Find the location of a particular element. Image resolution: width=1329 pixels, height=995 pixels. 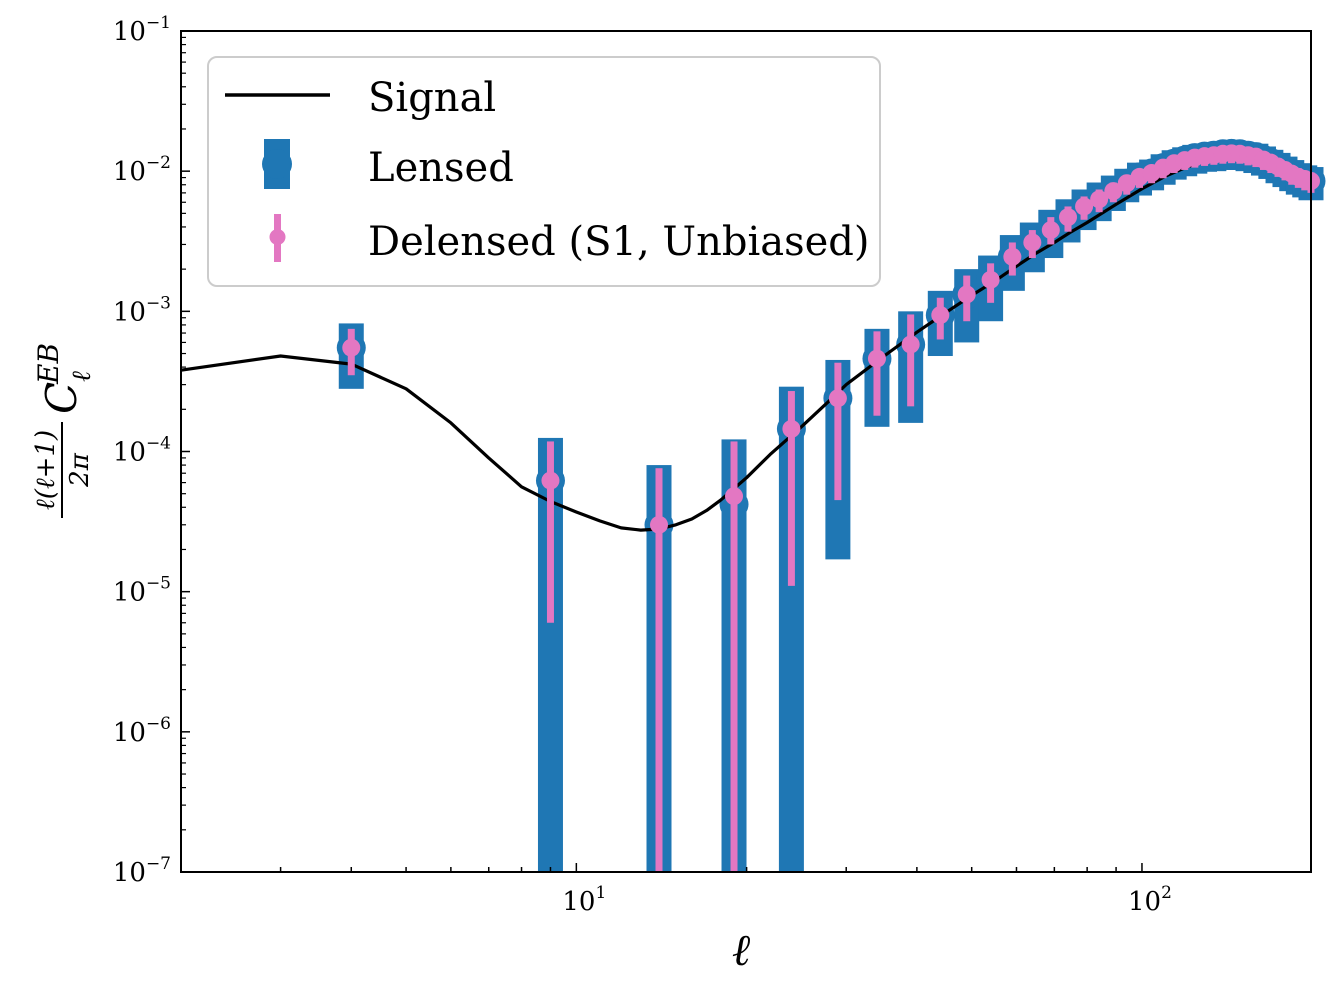

legend-lensed-swatch-marker is located at coordinates (277, 164).